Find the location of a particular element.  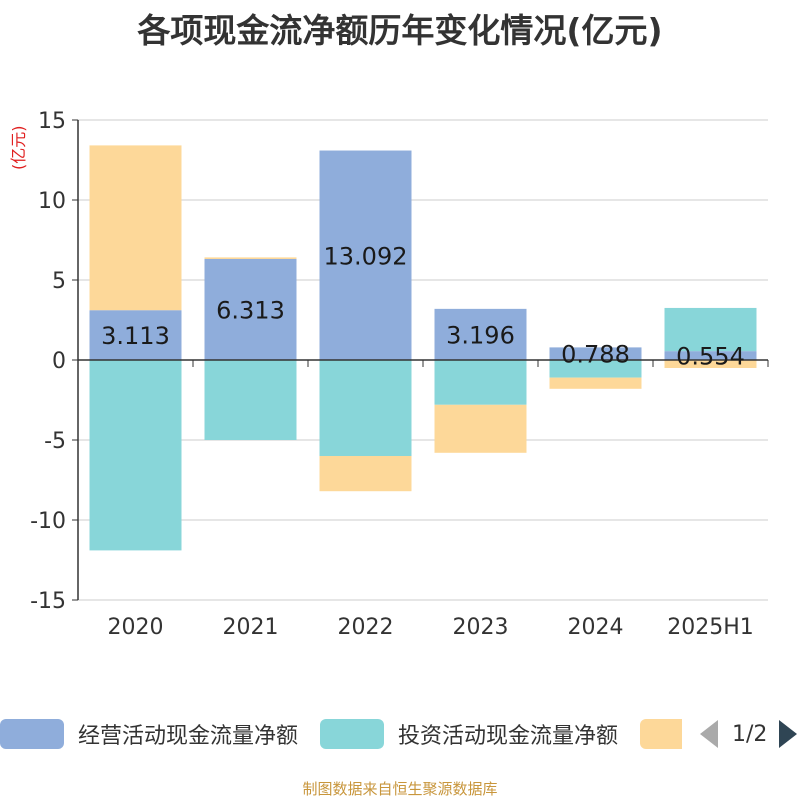

bar-s2-2022 is located at coordinates (365, 474).